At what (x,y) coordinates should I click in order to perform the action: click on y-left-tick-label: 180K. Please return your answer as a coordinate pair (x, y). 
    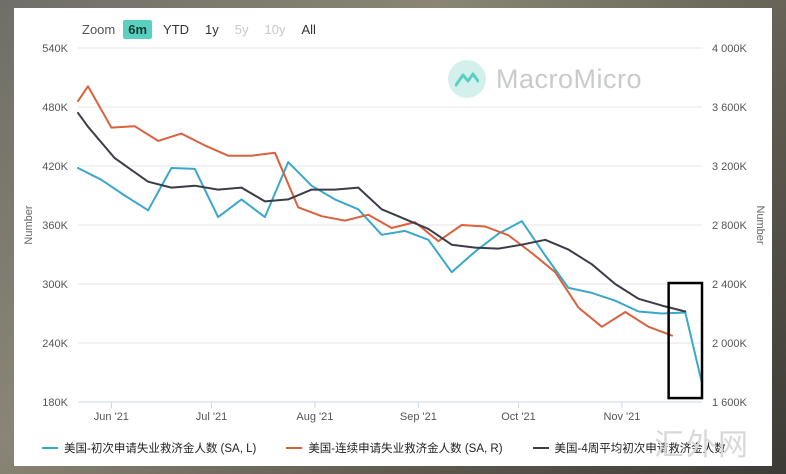
    Looking at the image, I should click on (55, 403).